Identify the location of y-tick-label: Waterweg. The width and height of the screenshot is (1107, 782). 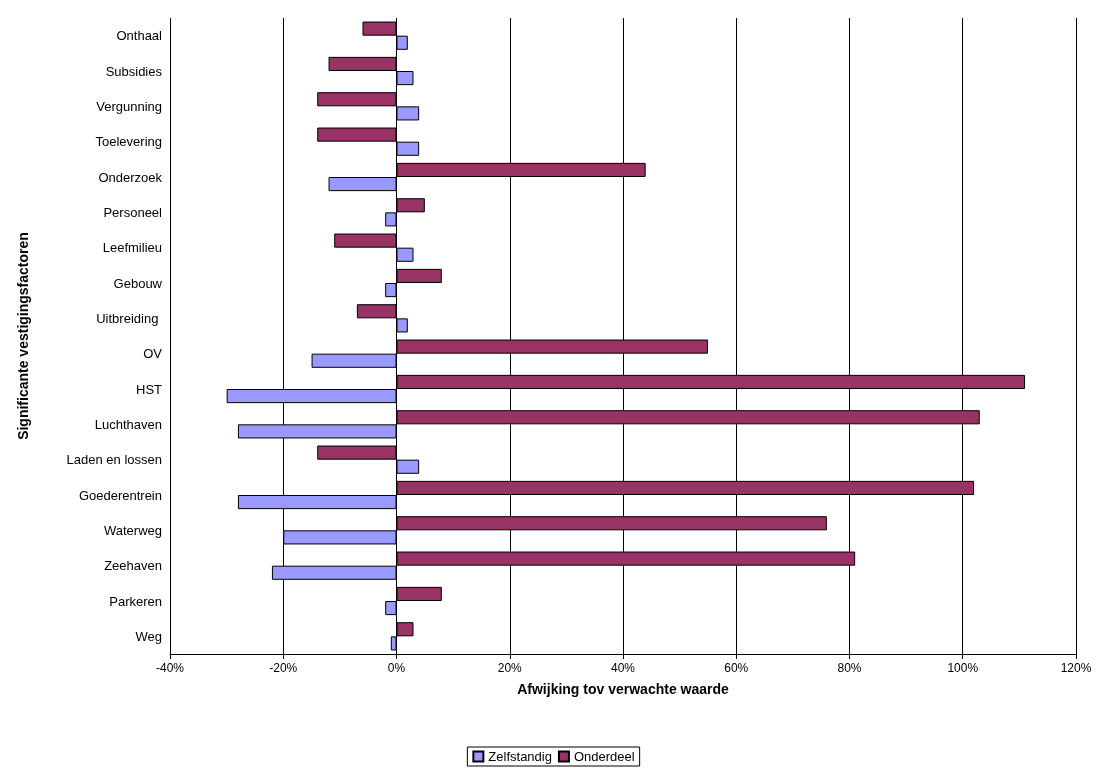
(132, 530).